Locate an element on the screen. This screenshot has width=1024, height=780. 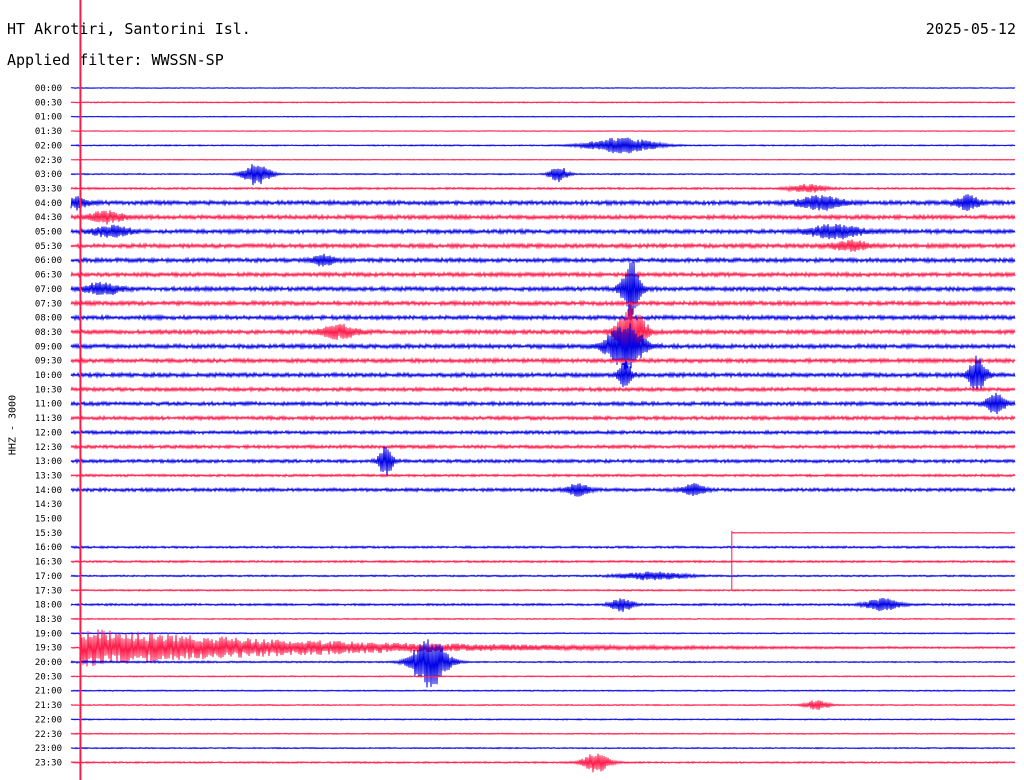
time-tick-label: 07:30 is located at coordinates (48, 304).